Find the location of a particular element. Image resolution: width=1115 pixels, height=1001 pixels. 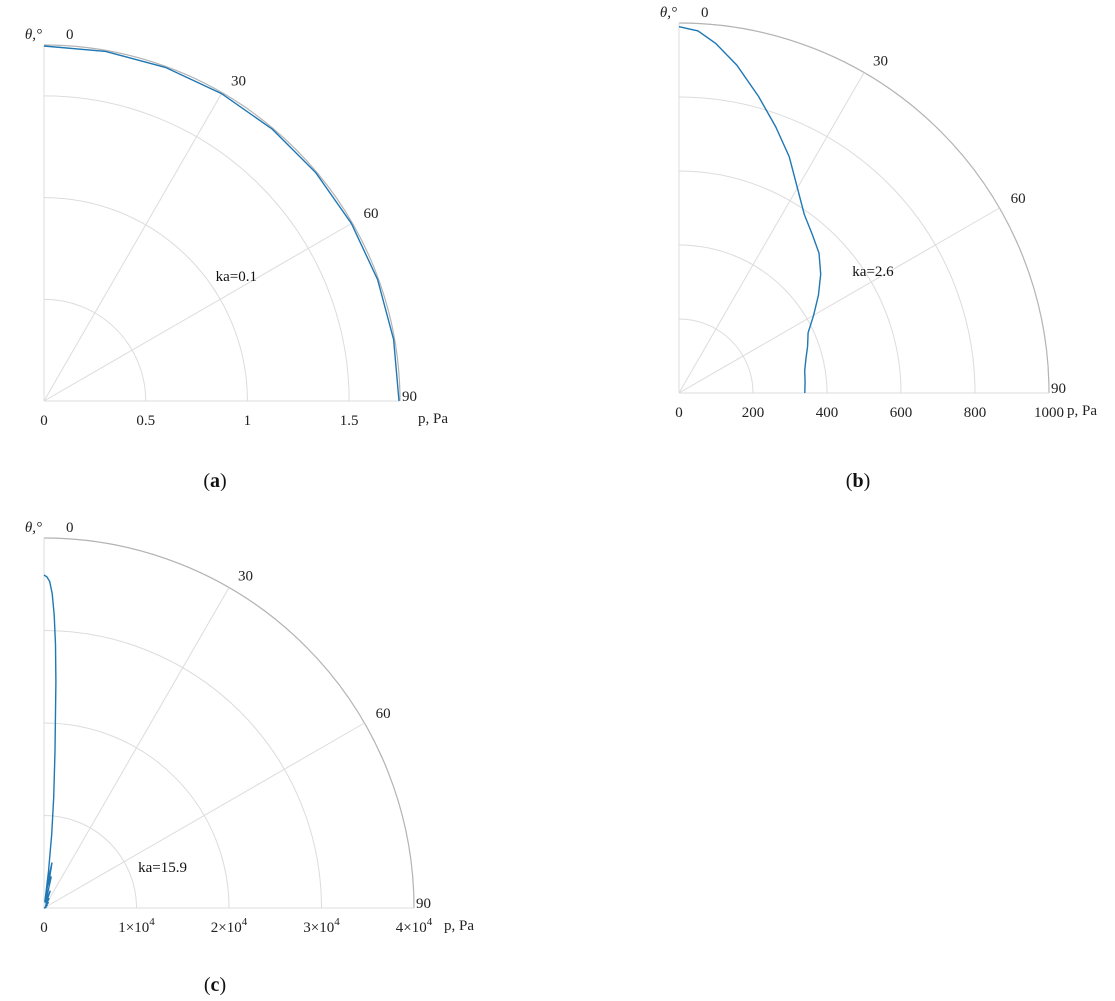

radial-tick-label: 4×10⁴ is located at coordinates (414, 926).